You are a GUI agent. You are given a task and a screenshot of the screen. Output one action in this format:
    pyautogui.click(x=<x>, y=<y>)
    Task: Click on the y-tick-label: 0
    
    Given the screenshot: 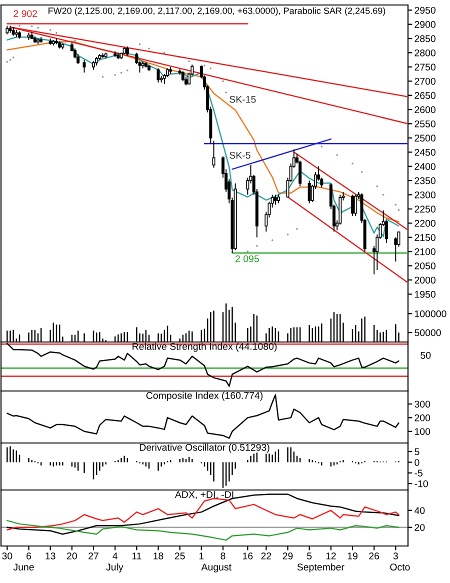 What is the action you would take?
    pyautogui.click(x=417, y=462)
    